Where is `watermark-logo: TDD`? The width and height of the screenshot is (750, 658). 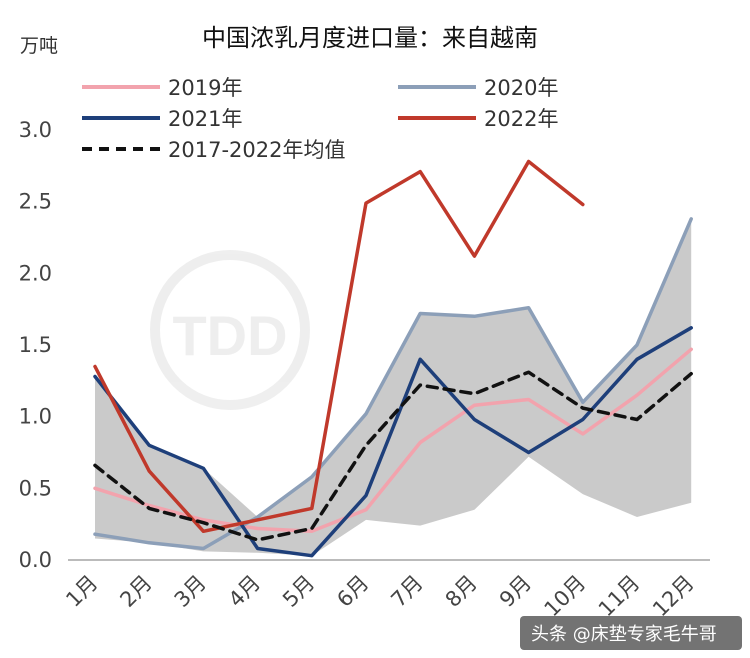 watermark-logo: TDD is located at coordinates (230, 330).